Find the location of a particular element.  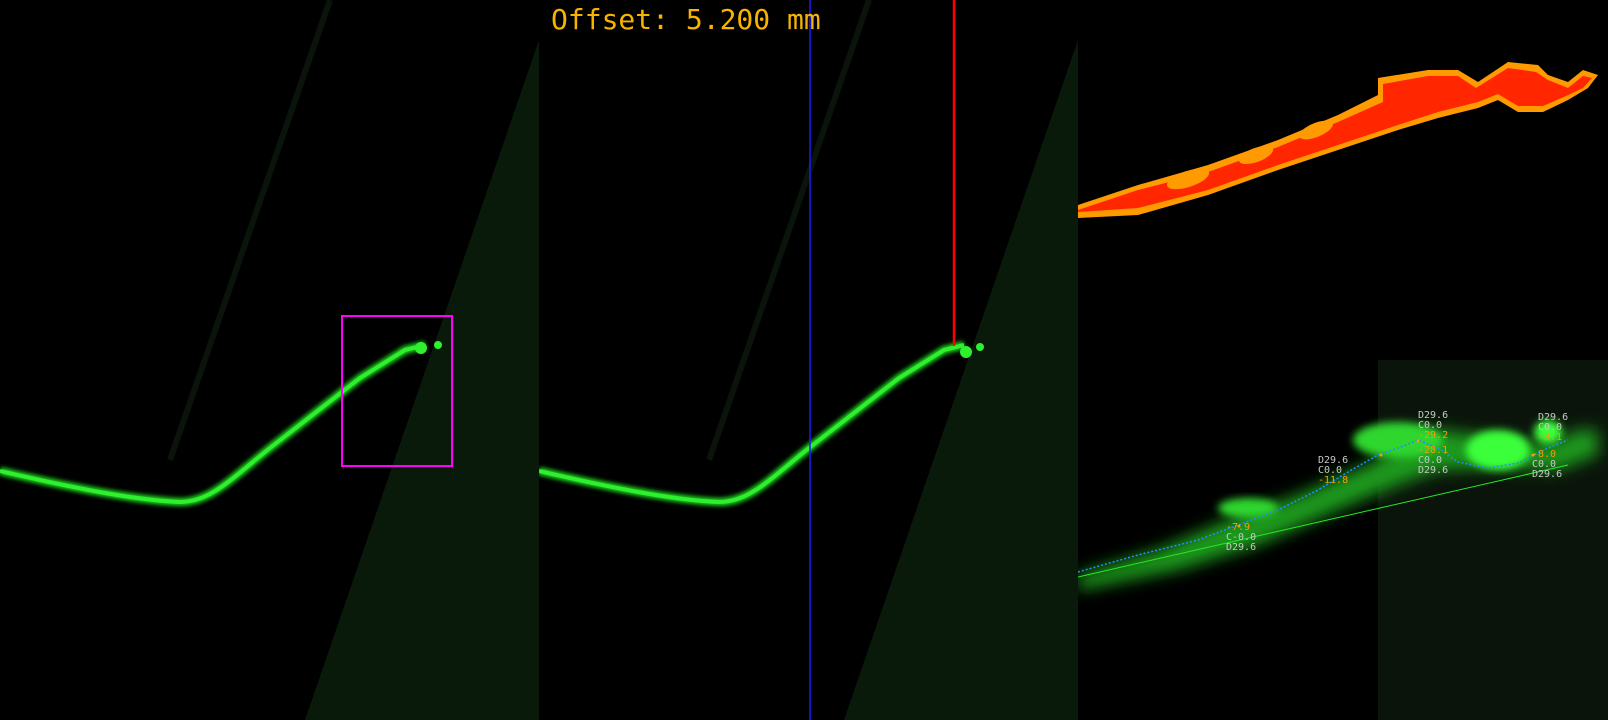

faint-background-haze is located at coordinates (1493, 540).